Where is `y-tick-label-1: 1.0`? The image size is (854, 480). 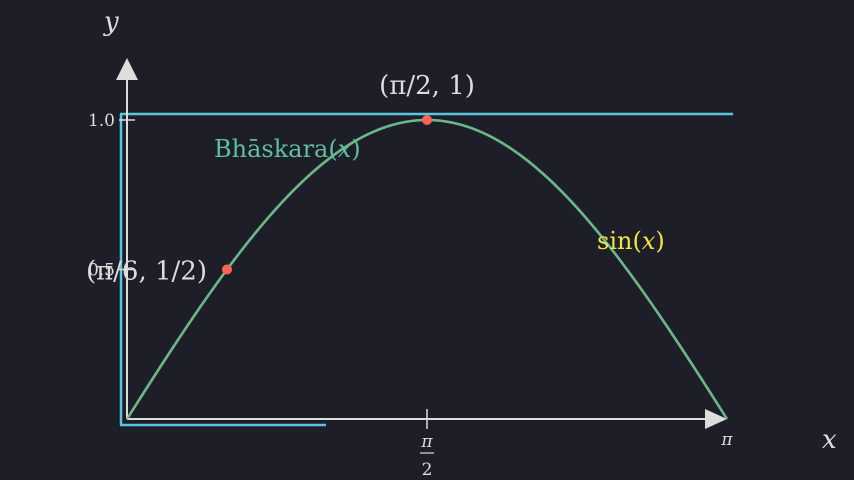 y-tick-label-1: 1.0 is located at coordinates (101, 121).